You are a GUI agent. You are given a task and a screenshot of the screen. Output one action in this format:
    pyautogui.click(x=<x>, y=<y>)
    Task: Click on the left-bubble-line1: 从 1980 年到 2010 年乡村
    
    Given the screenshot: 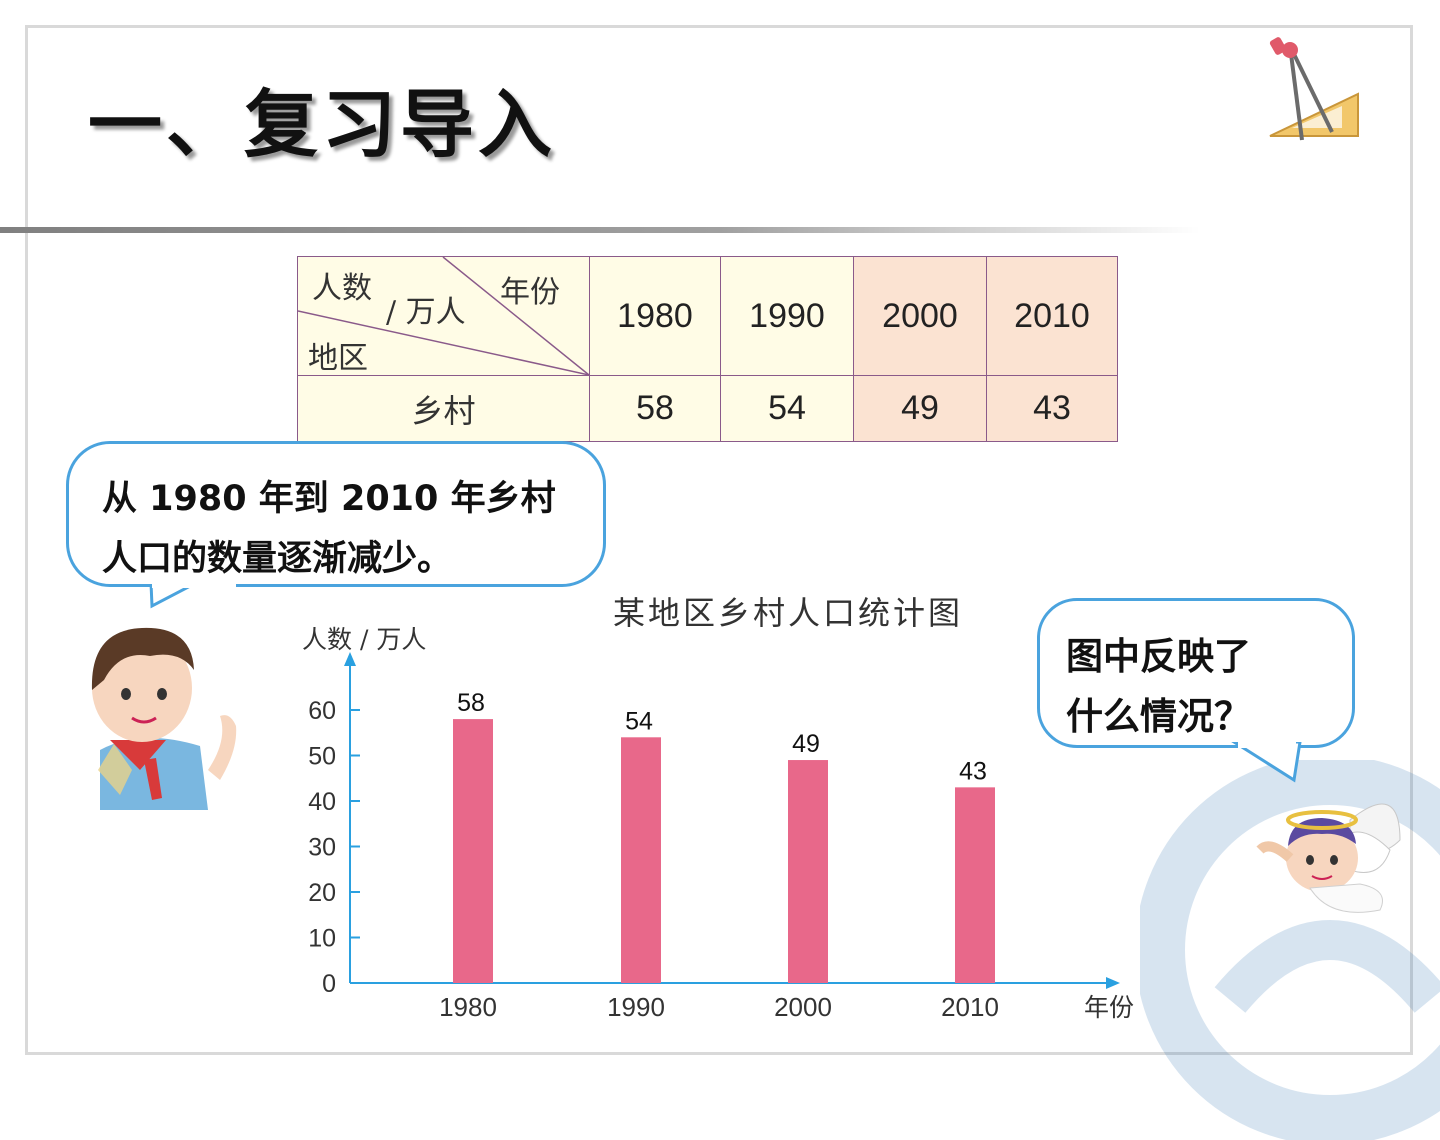 What is the action you would take?
    pyautogui.click(x=329, y=499)
    